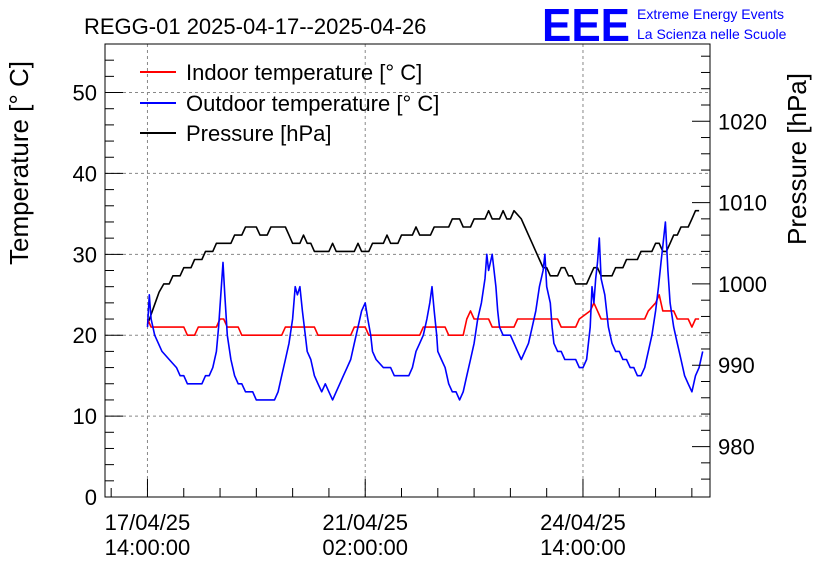 Image resolution: width=836 pixels, height=572 pixels. What do you see at coordinates (255, 26) in the screenshot?
I see `chart-title: REGG-01 2025-04-17--2025-04-26` at bounding box center [255, 26].